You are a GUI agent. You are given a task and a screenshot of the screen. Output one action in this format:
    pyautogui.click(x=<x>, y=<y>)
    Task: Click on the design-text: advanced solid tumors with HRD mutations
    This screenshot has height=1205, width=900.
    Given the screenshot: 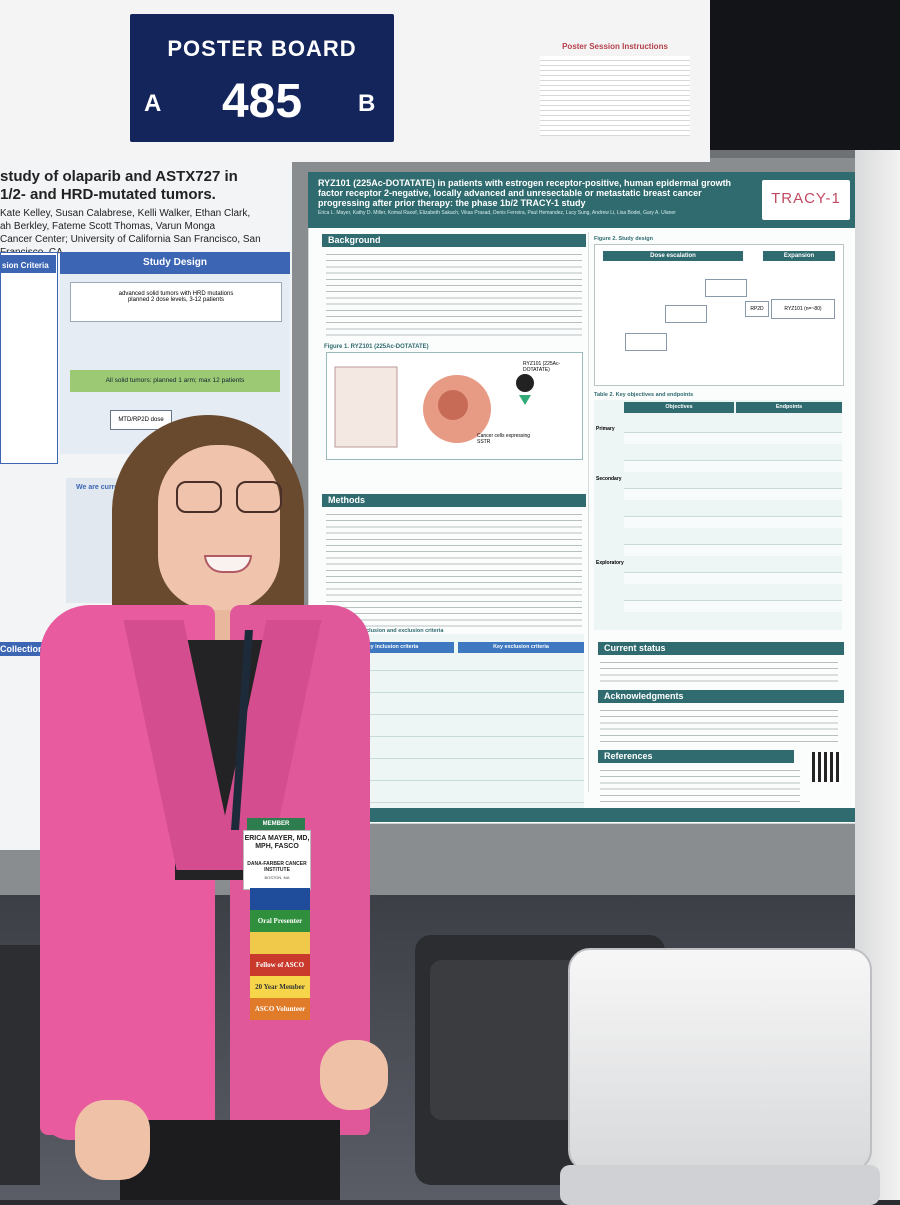 What is the action you would take?
    pyautogui.click(x=176, y=294)
    